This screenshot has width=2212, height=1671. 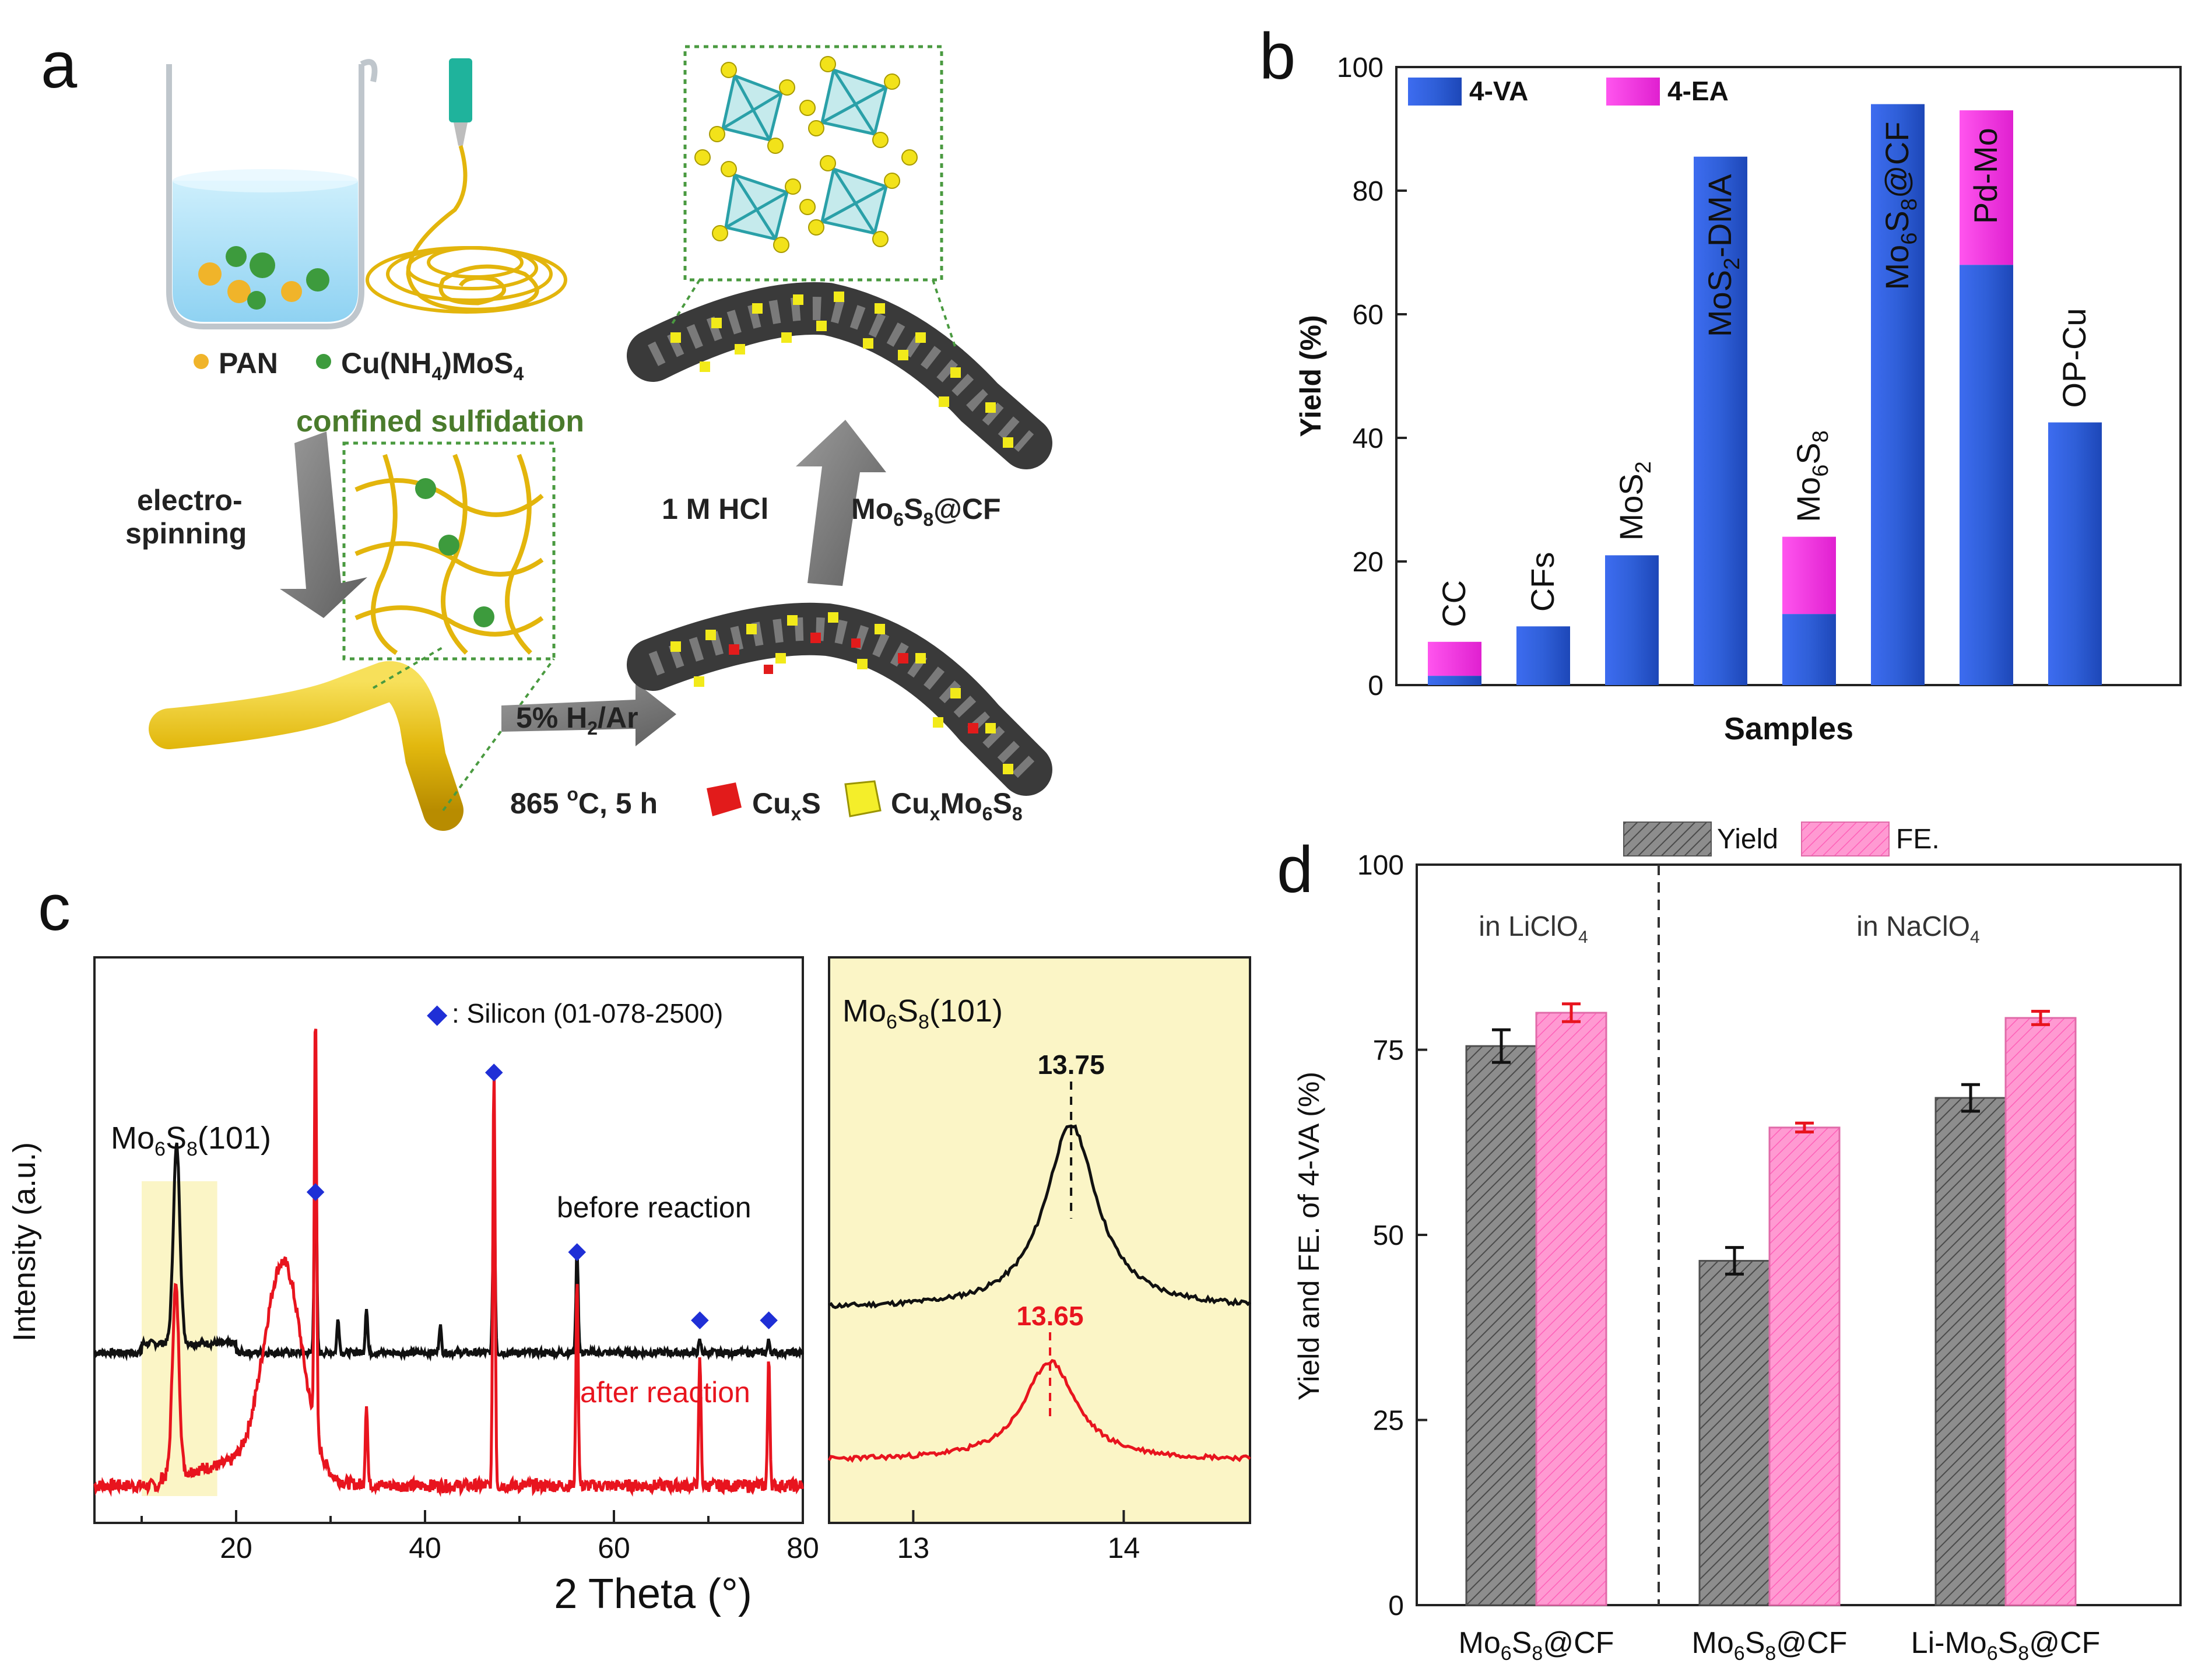 I want to click on group-label-naclo4: in NaClO4, so click(x=1917, y=929).